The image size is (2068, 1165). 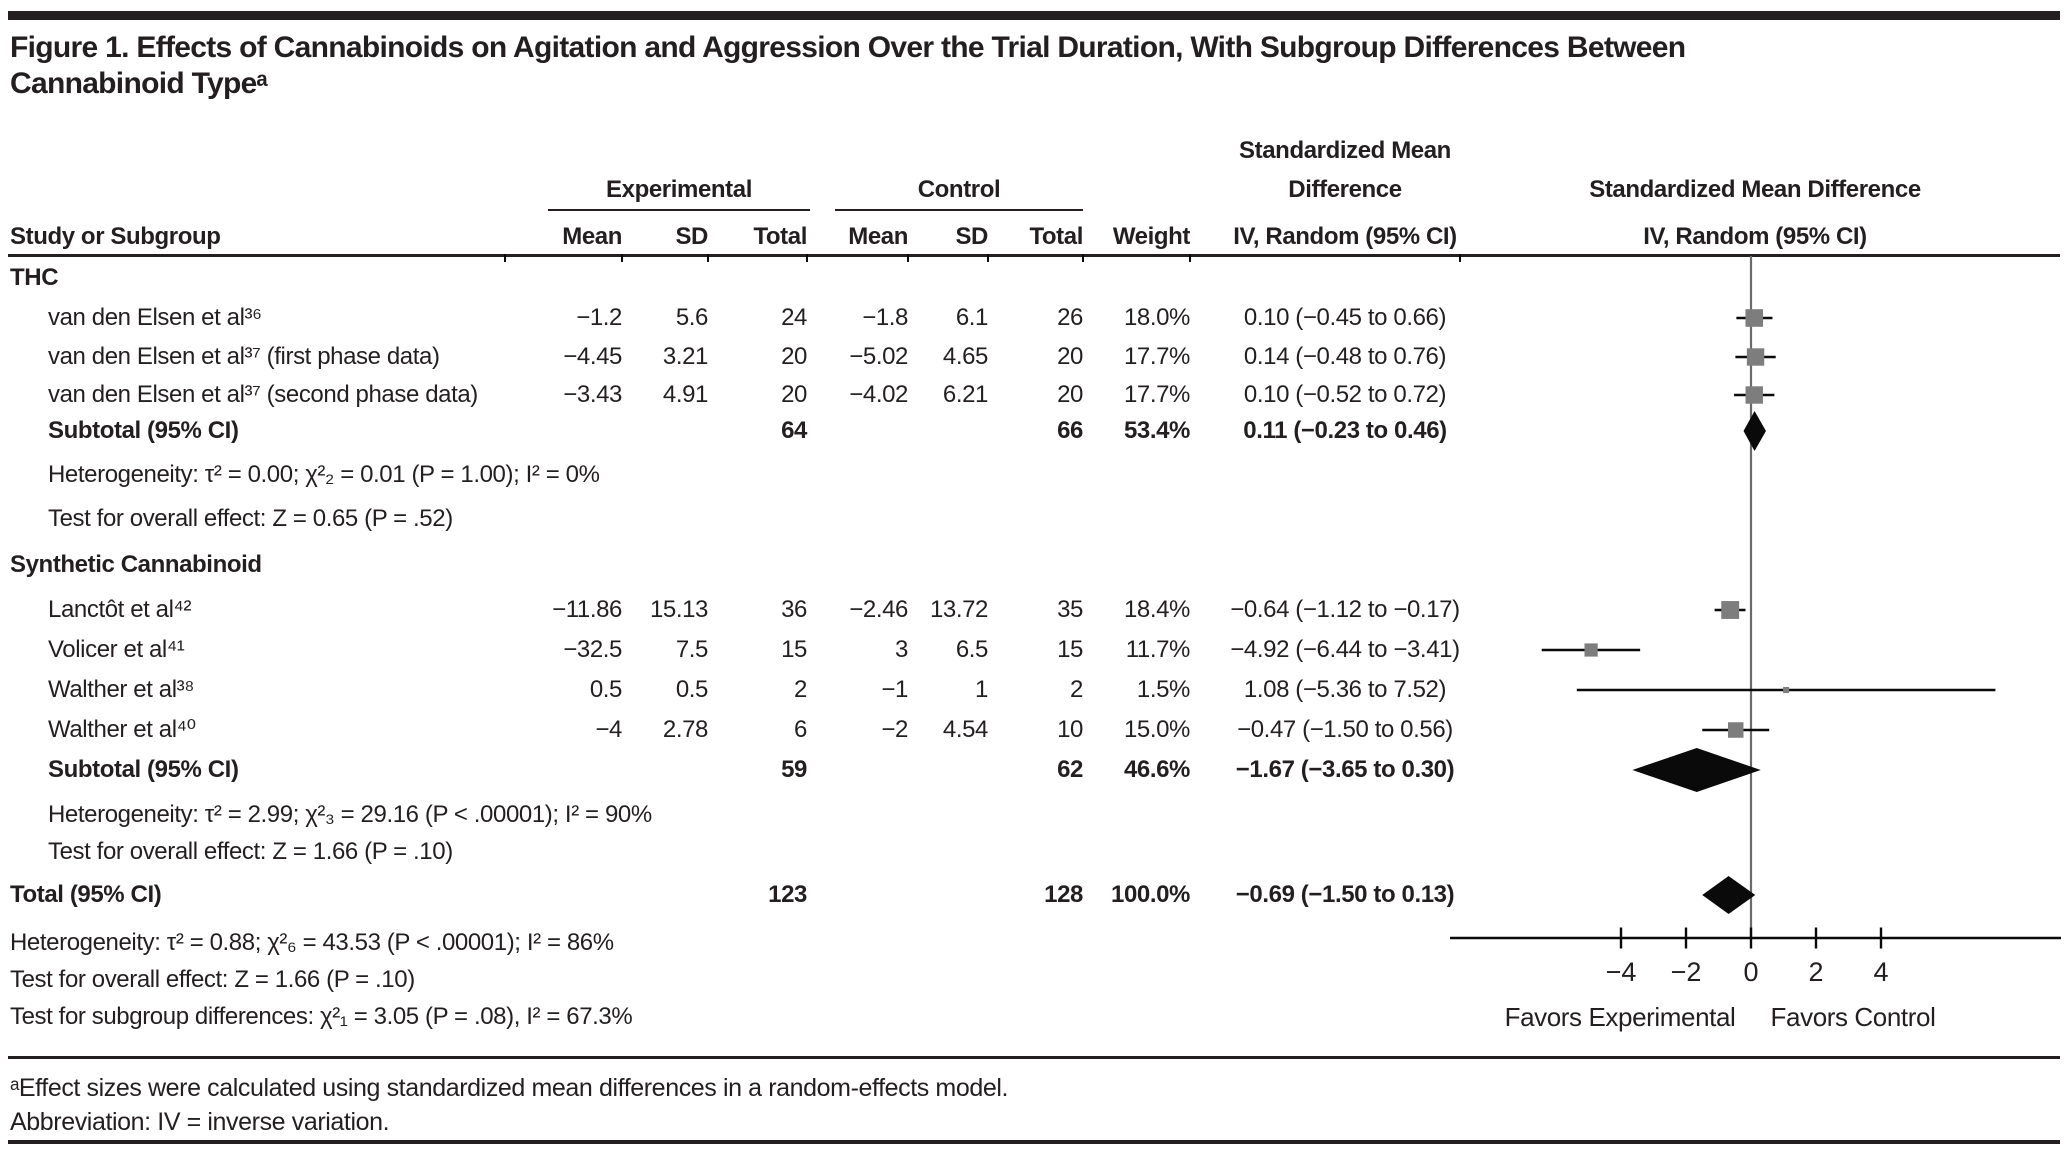 I want to click on cell-c7: 11.7%, so click(x=1158, y=649).